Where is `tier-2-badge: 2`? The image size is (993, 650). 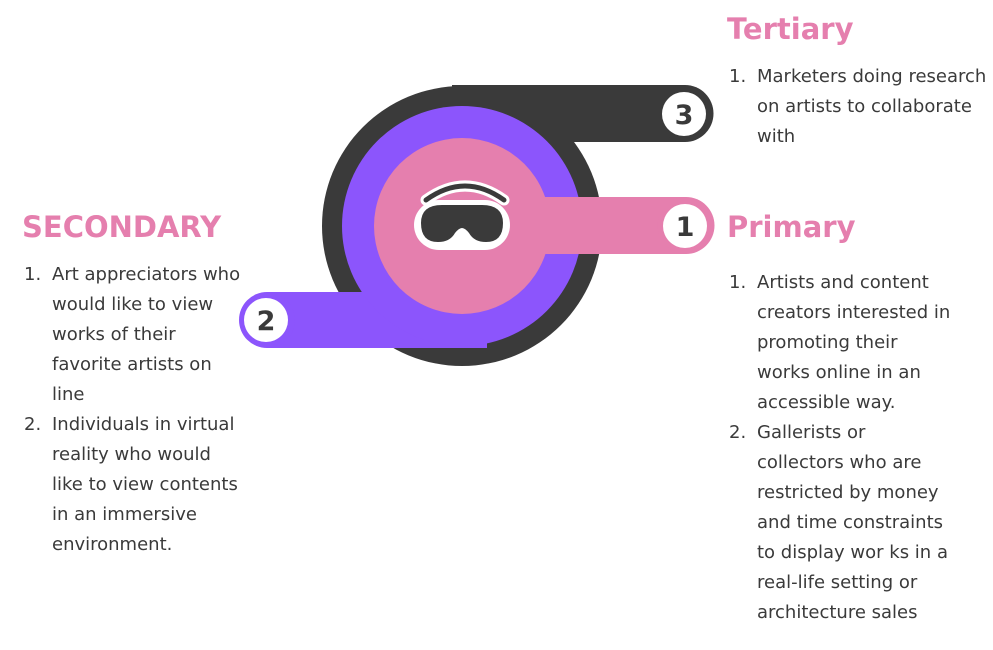 tier-2-badge: 2 is located at coordinates (266, 320).